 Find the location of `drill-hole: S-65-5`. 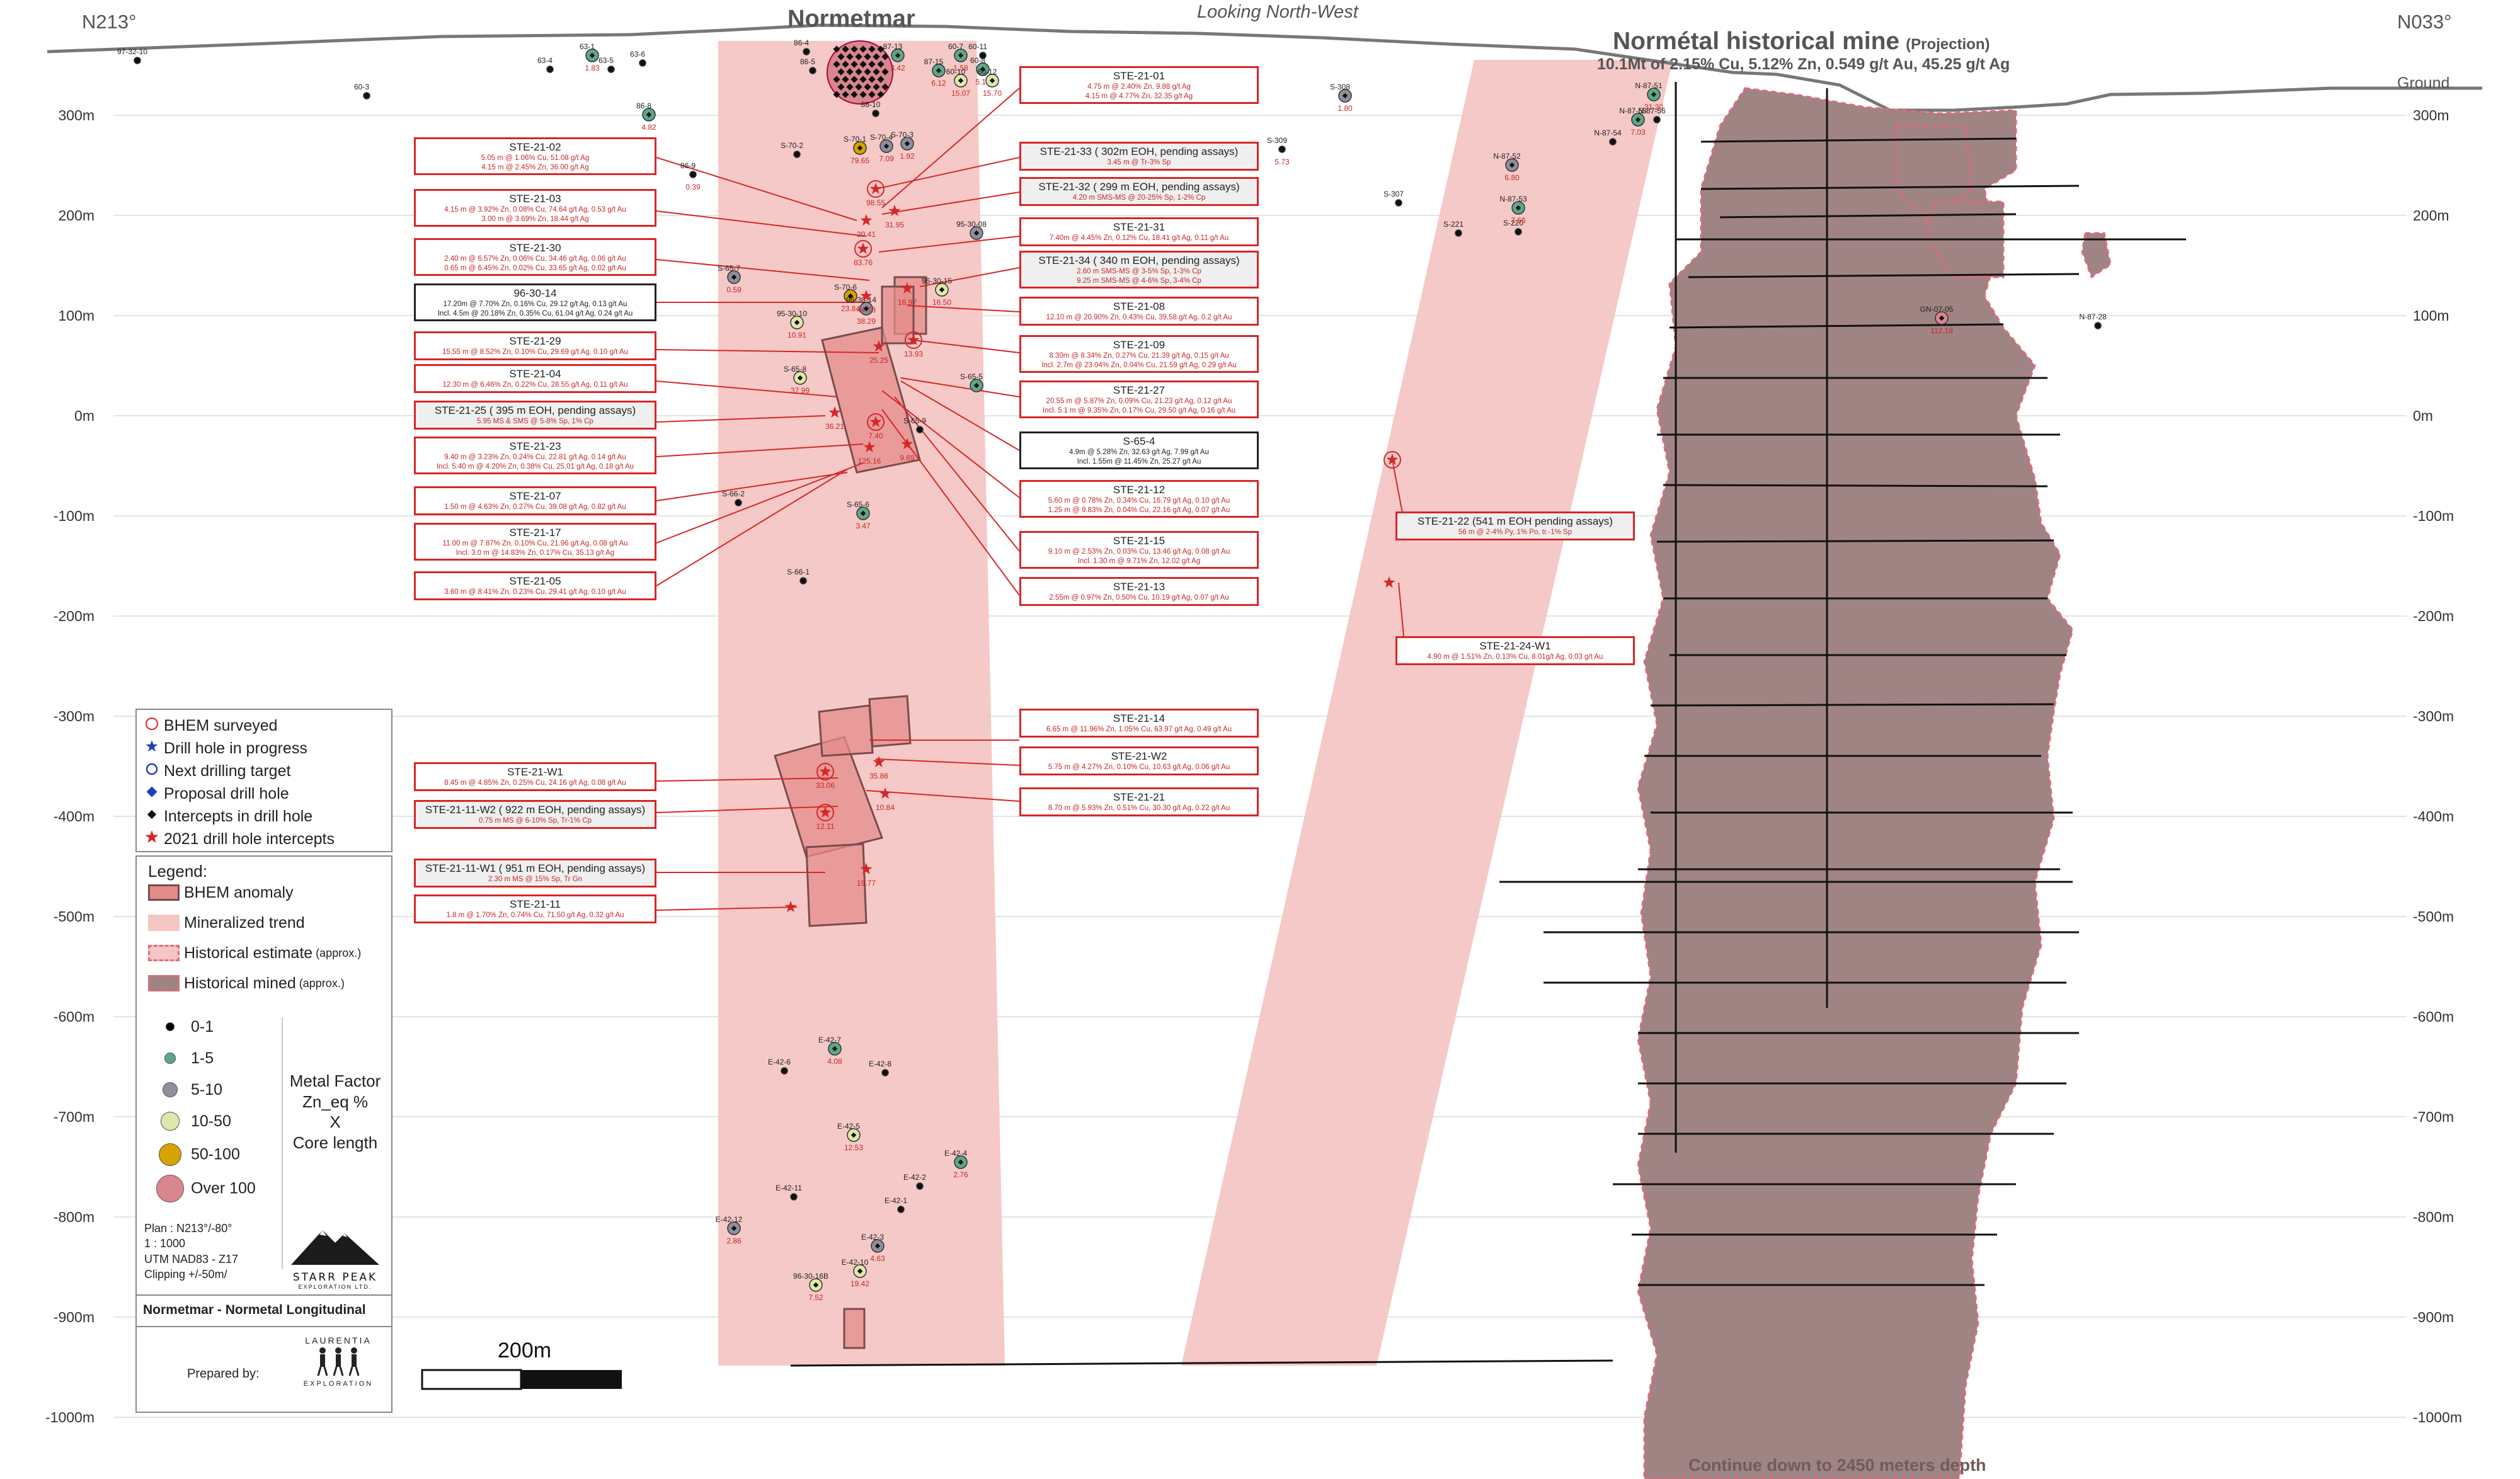

drill-hole: S-65-5 is located at coordinates (971, 382).